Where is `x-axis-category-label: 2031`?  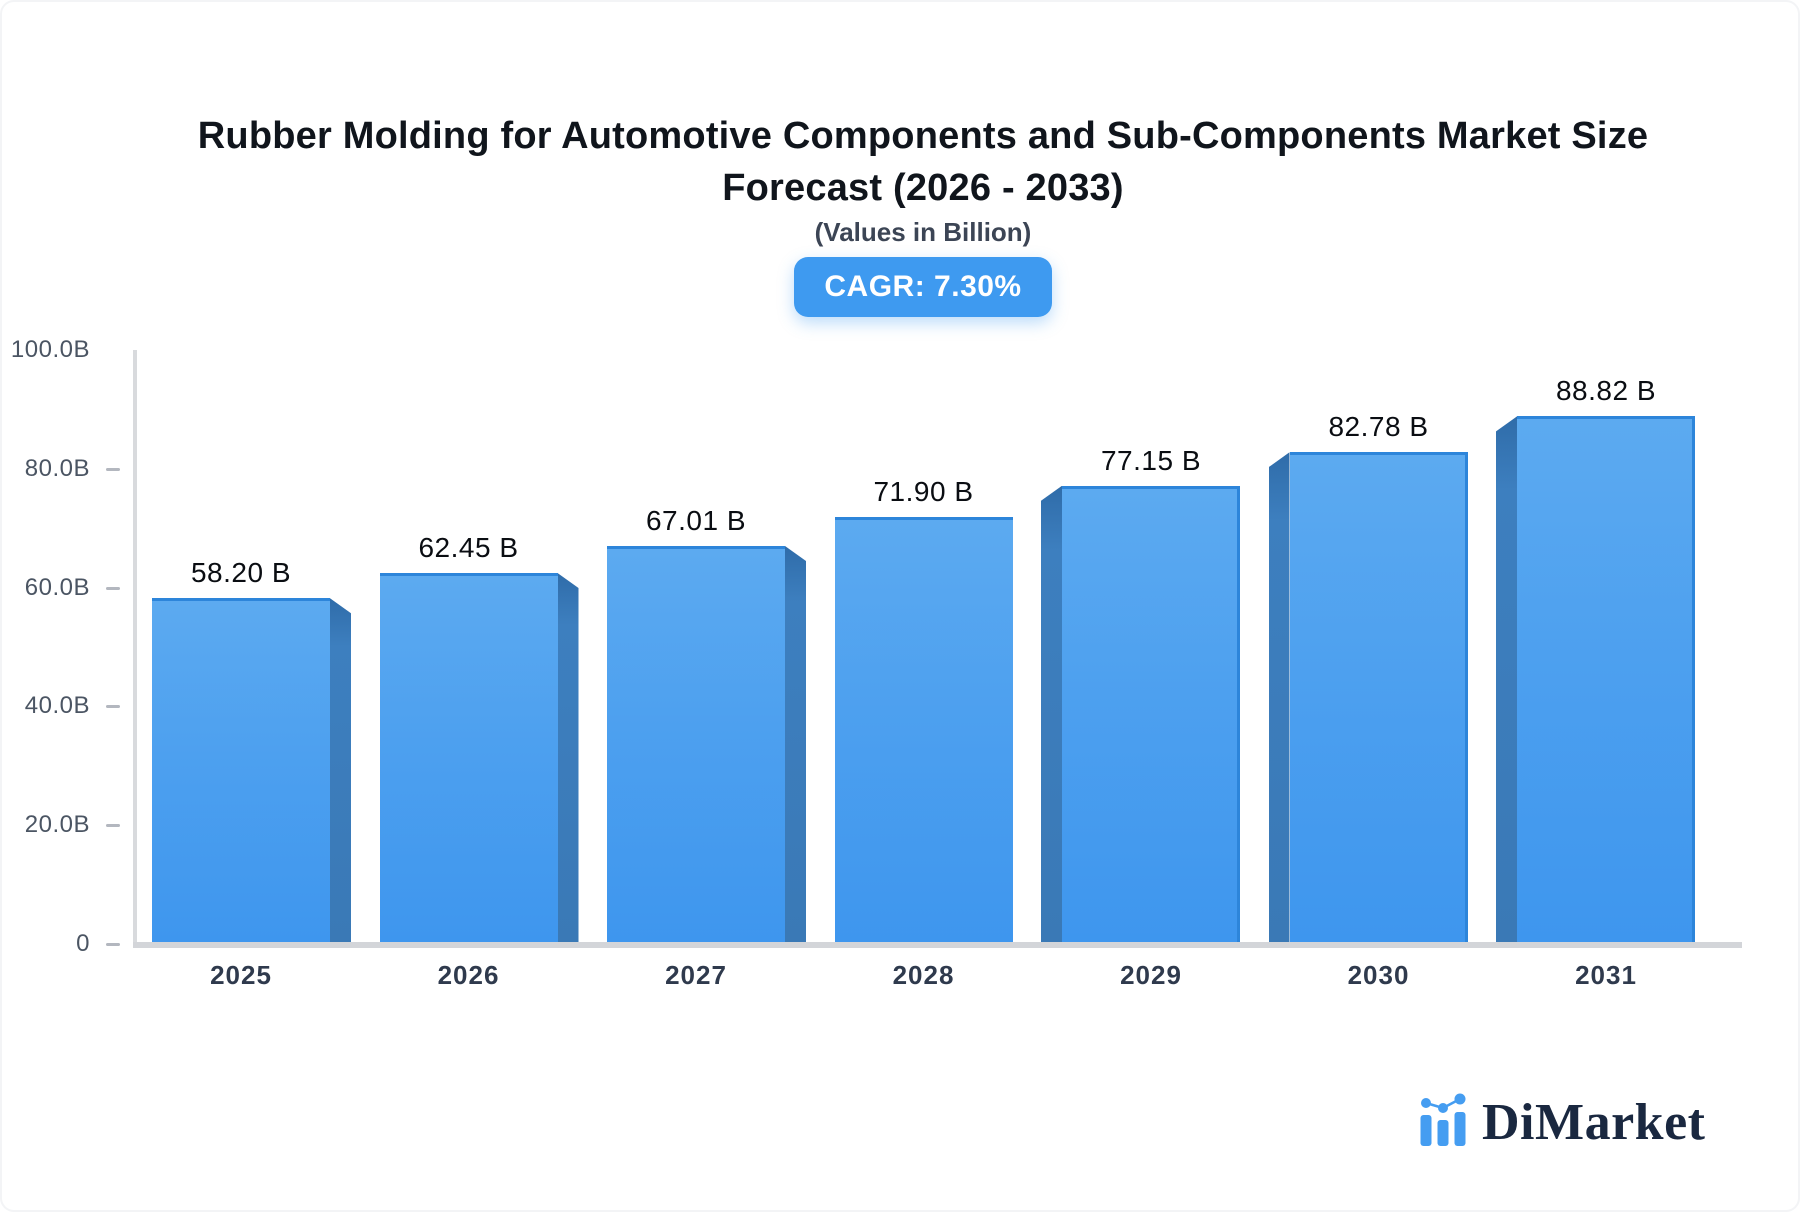 x-axis-category-label: 2031 is located at coordinates (1606, 975).